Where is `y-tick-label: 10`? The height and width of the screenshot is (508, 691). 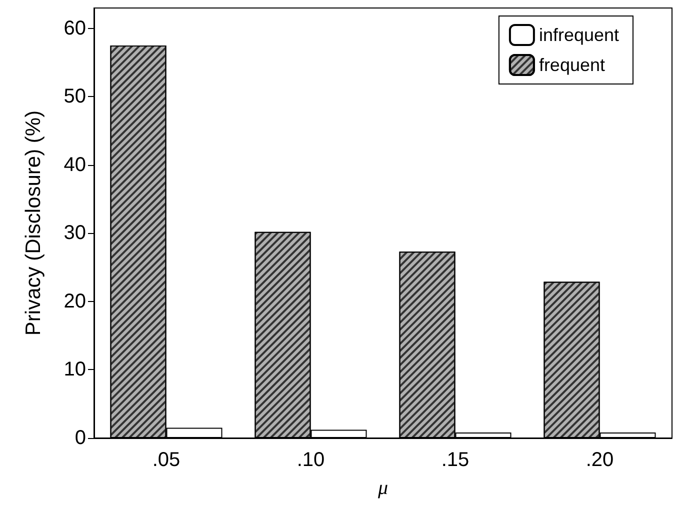
y-tick-label: 10 is located at coordinates (75, 369).